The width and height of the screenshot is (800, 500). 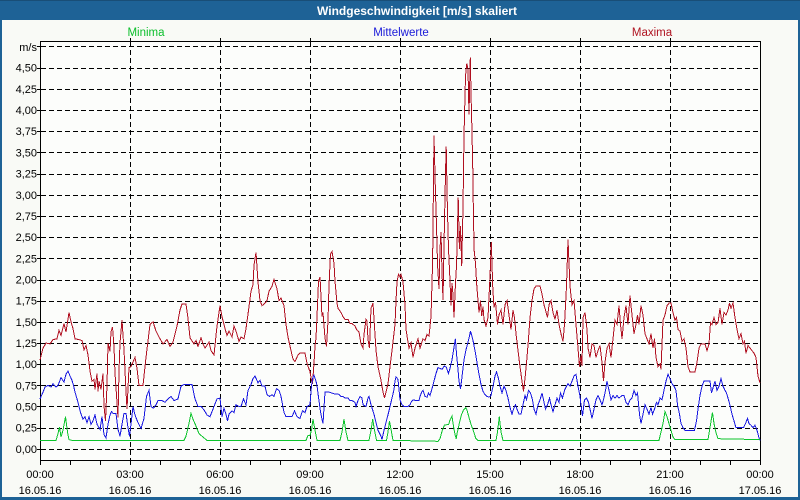 I want to click on svg-text: 21:00, so click(x=670, y=475).